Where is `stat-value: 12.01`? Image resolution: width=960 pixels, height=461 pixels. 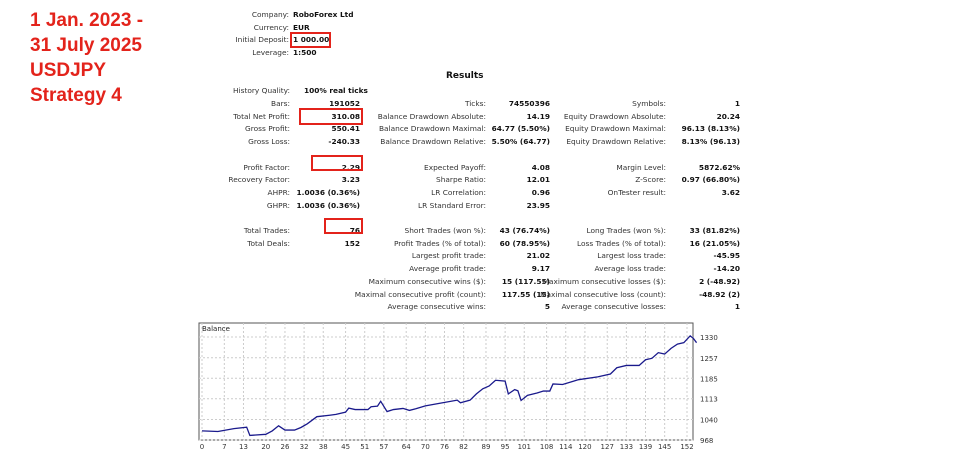 stat-value: 12.01 is located at coordinates (538, 180).